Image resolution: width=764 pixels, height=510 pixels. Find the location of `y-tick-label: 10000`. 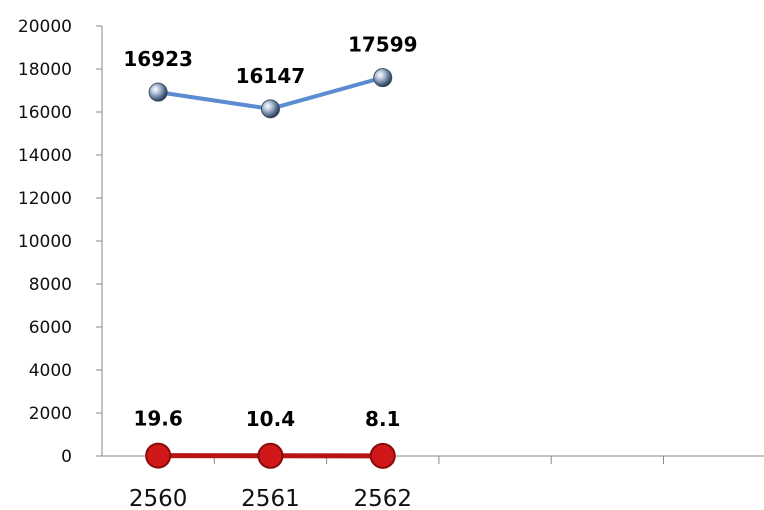

y-tick-label: 10000 is located at coordinates (45, 242).